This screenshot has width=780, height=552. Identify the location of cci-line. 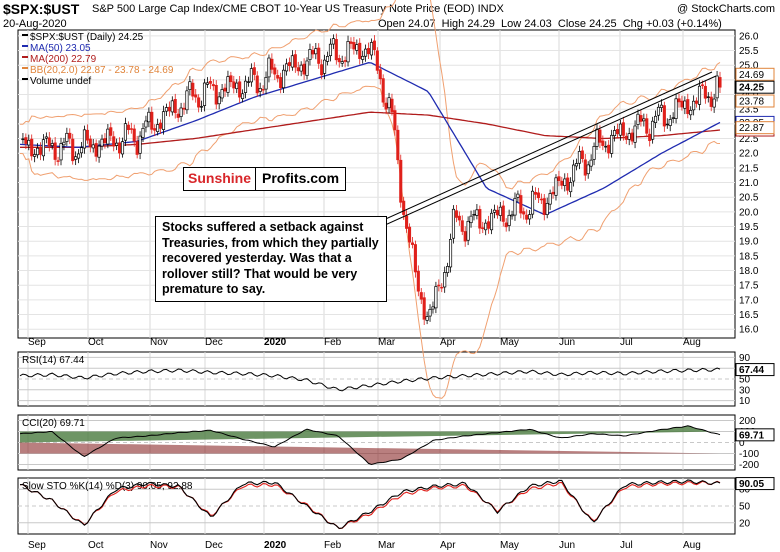
(370, 445).